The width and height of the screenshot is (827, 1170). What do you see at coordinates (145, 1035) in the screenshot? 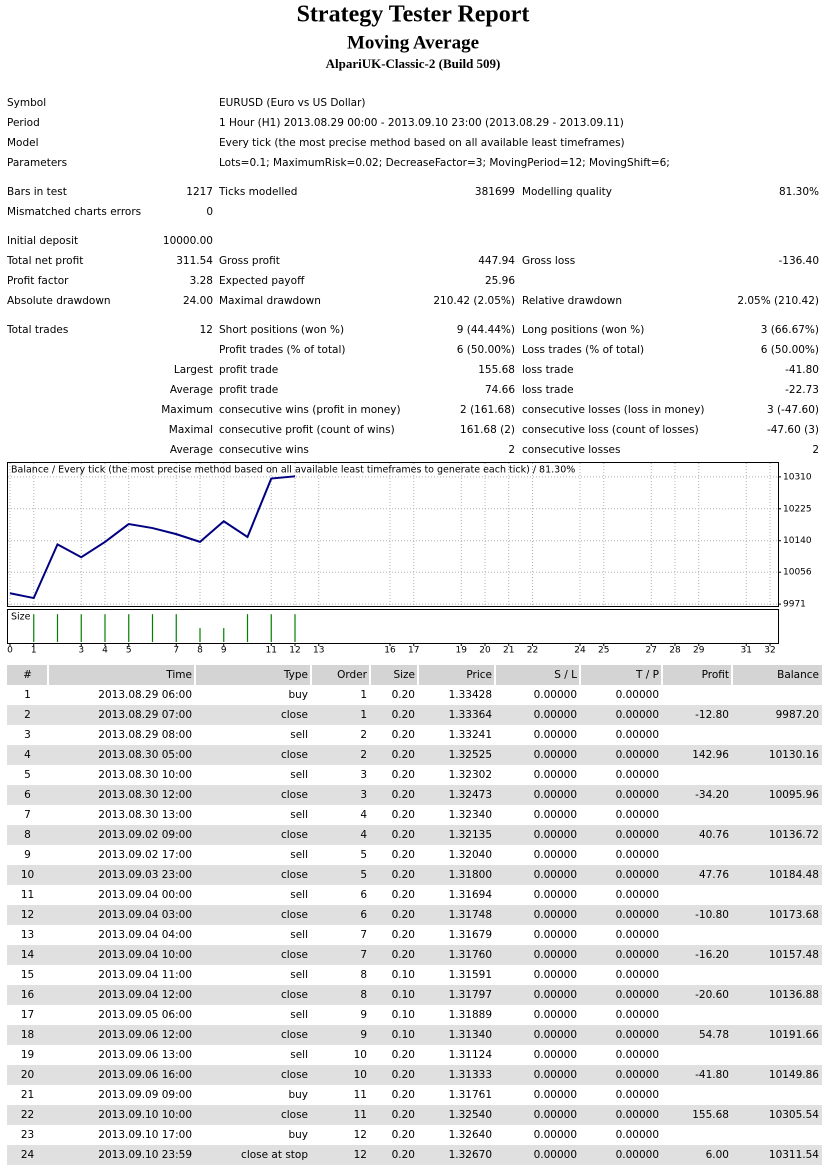
I see `table-cell: 2013.09.06 12:00` at bounding box center [145, 1035].